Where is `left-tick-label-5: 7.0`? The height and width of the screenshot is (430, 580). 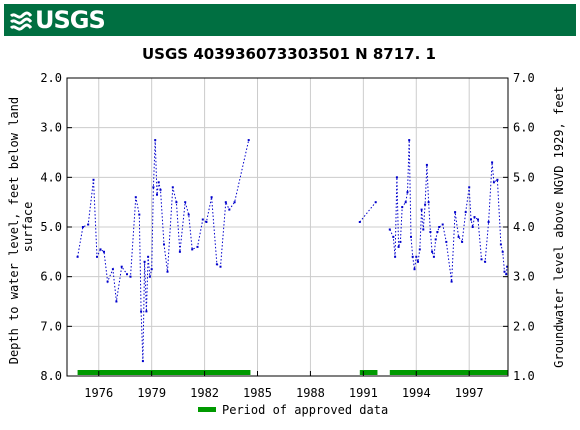
left-tick-label-5: 7.0 is located at coordinates (51, 326).